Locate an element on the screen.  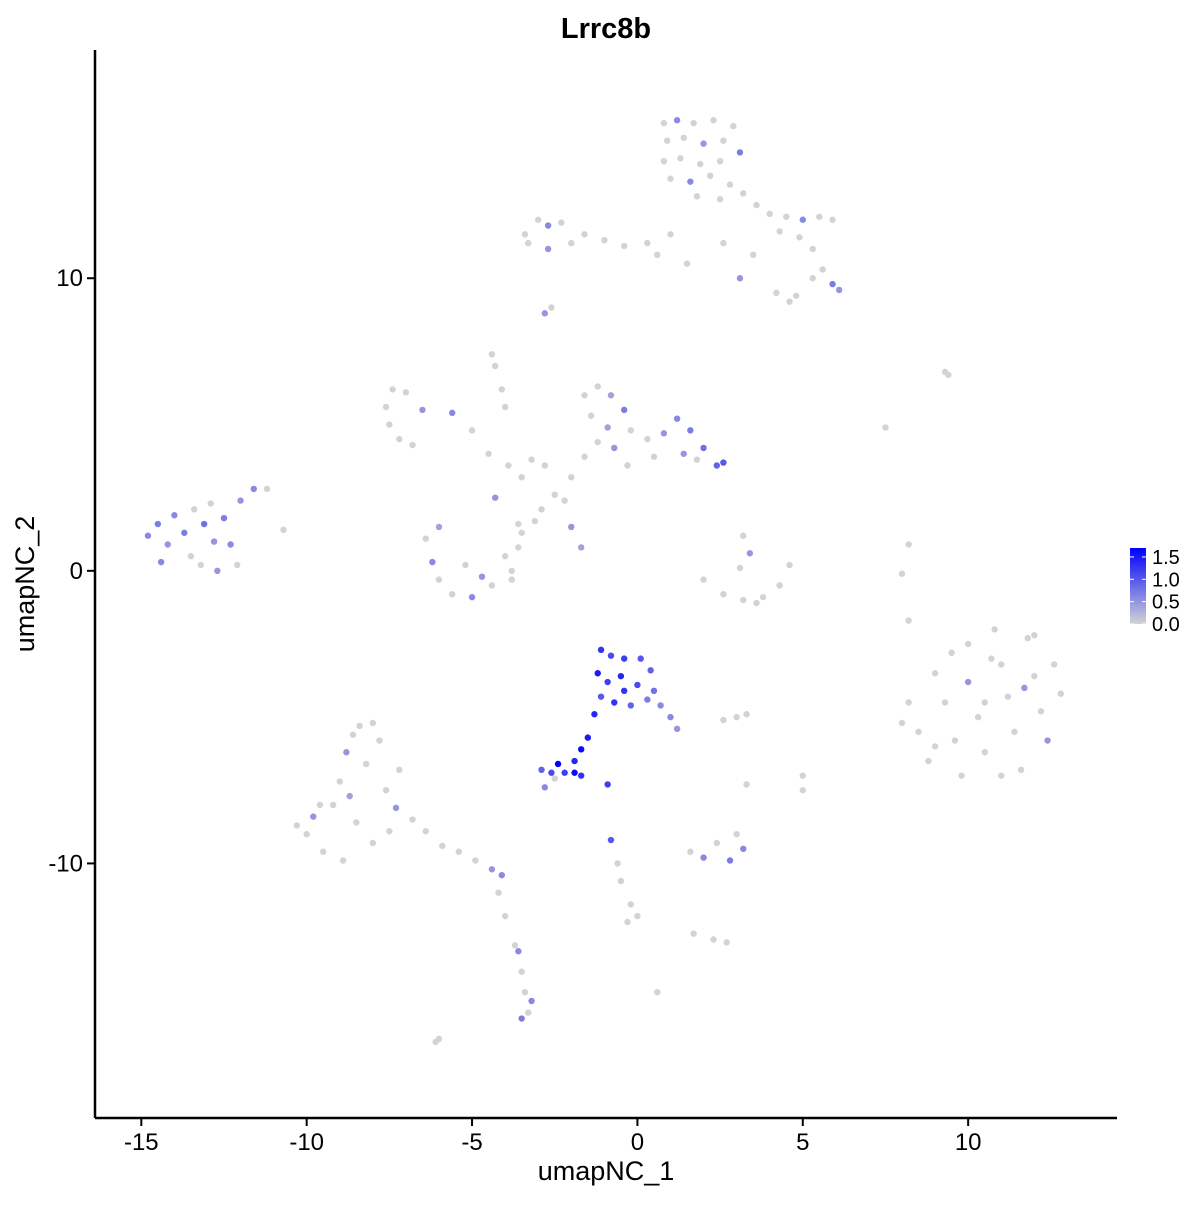
x-tick-label: 5 is located at coordinates (802, 1142).